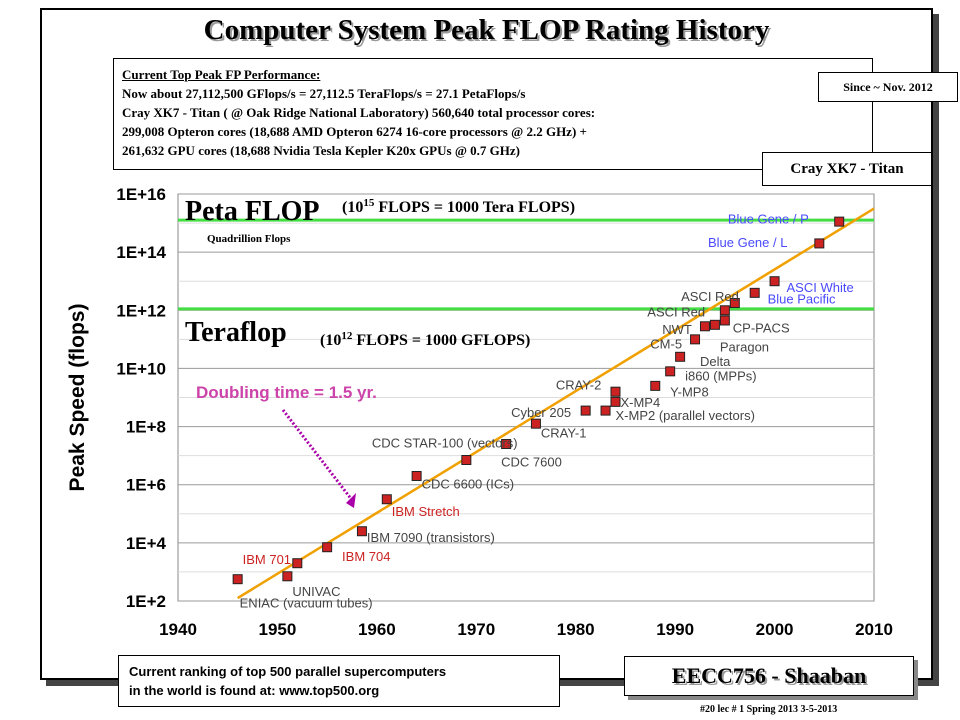 This screenshot has width=960, height=720. Describe the element at coordinates (316, 591) in the screenshot. I see `machine-label: UNIVAC` at that location.